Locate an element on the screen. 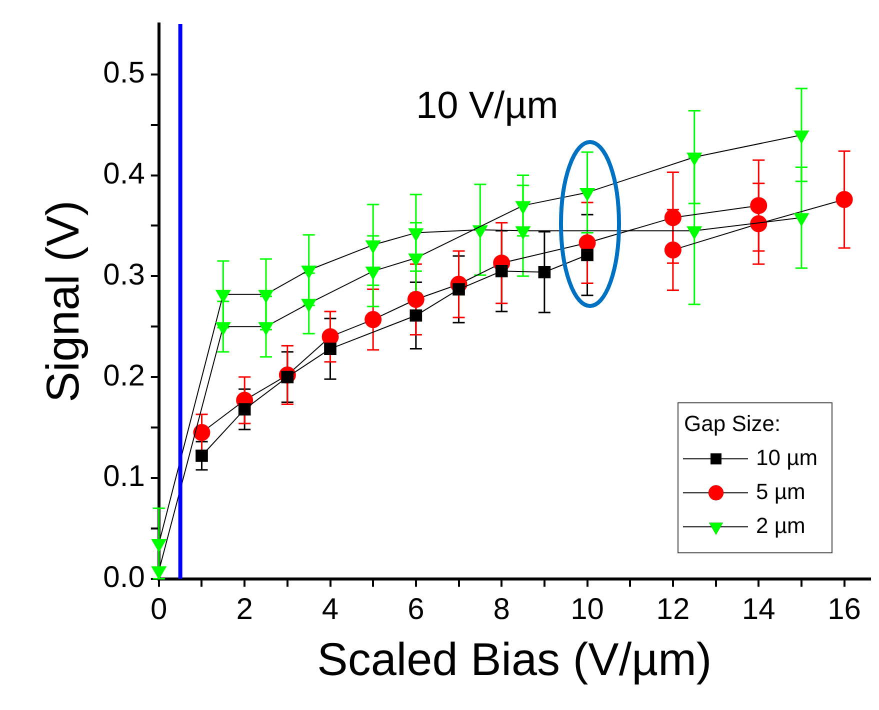 The height and width of the screenshot is (710, 879). legend-label: 2 µm is located at coordinates (781, 525).